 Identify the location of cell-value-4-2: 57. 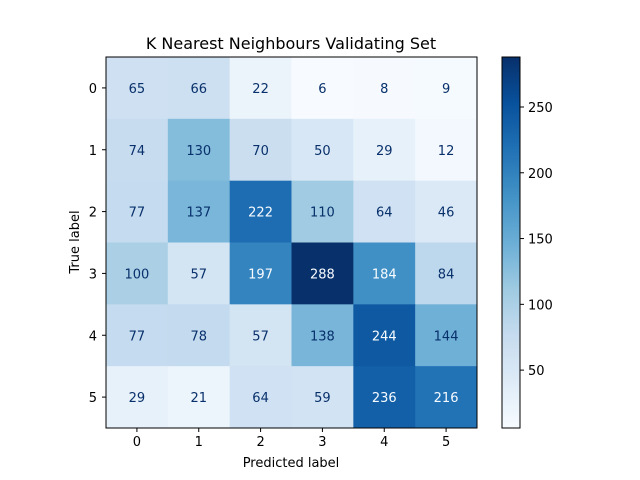
(260, 336).